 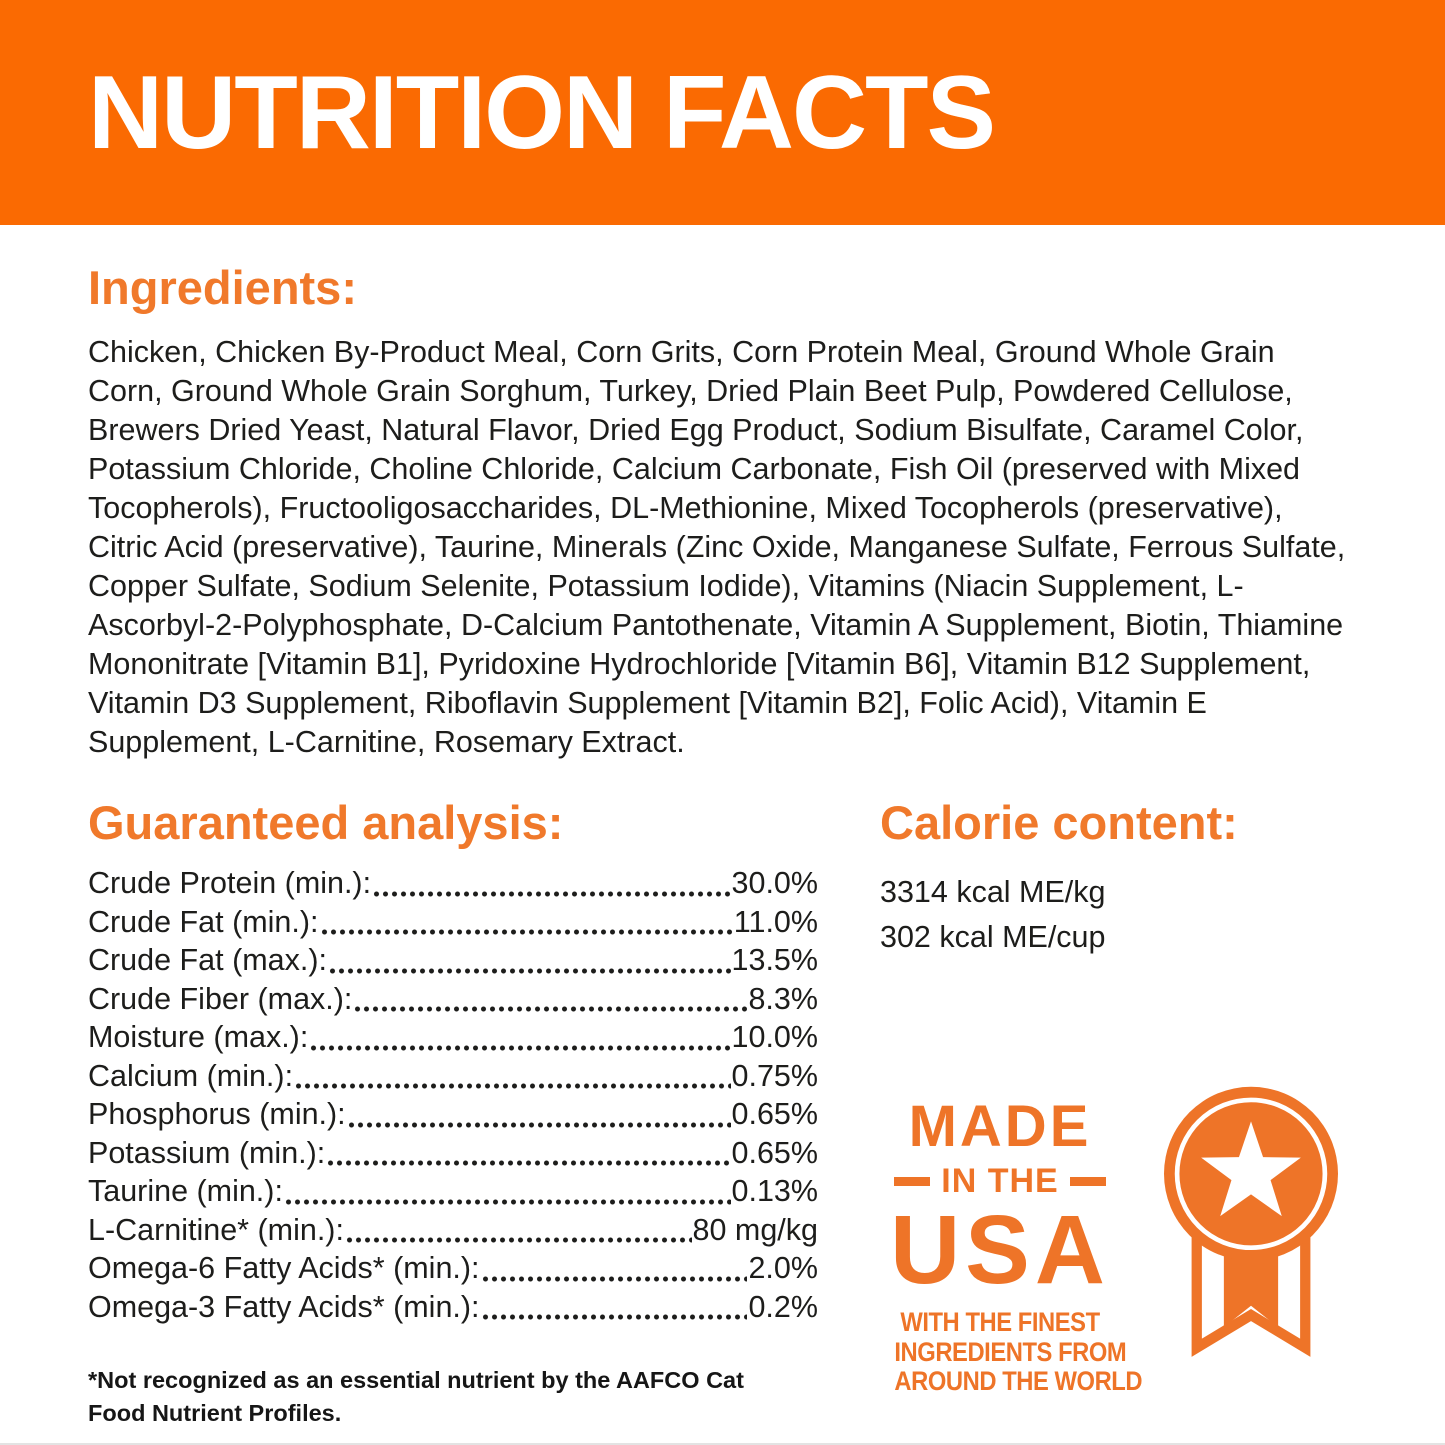 What do you see at coordinates (783, 1268) in the screenshot?
I see `analysis-value: 2.0%` at bounding box center [783, 1268].